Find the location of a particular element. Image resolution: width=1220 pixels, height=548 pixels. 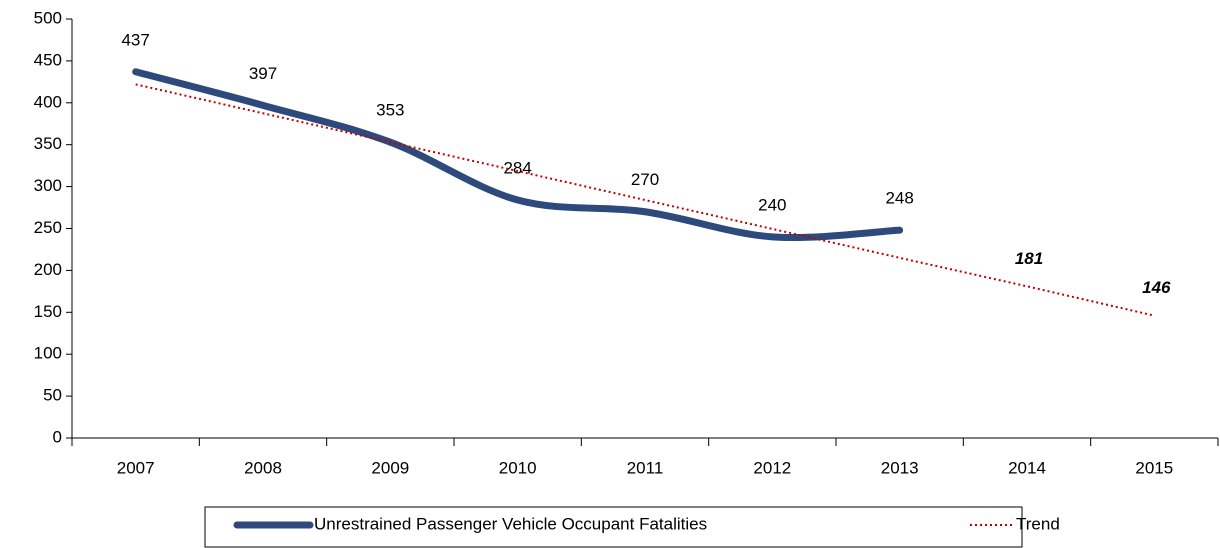

data-label: 397 is located at coordinates (263, 73).